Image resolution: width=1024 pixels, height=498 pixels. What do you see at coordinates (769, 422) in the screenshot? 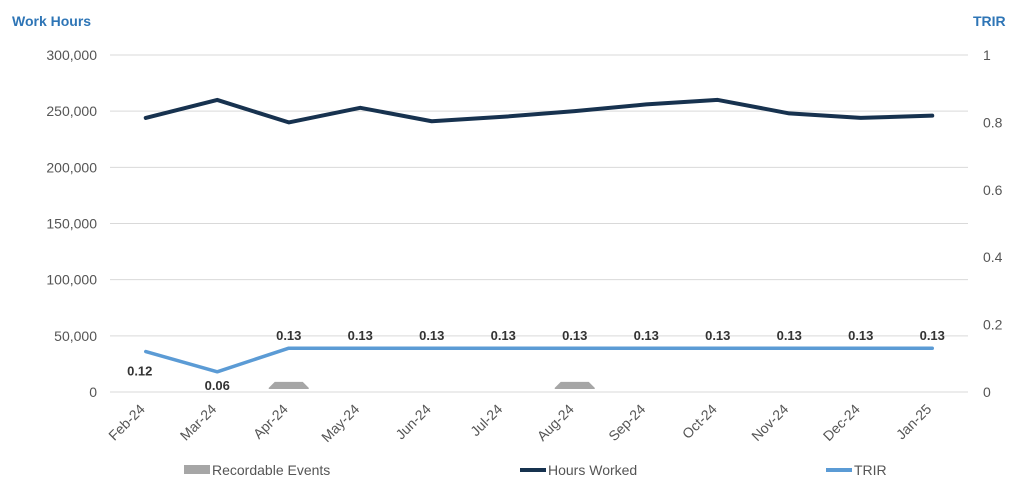
I see `x-tick-label: Nov-24` at bounding box center [769, 422].